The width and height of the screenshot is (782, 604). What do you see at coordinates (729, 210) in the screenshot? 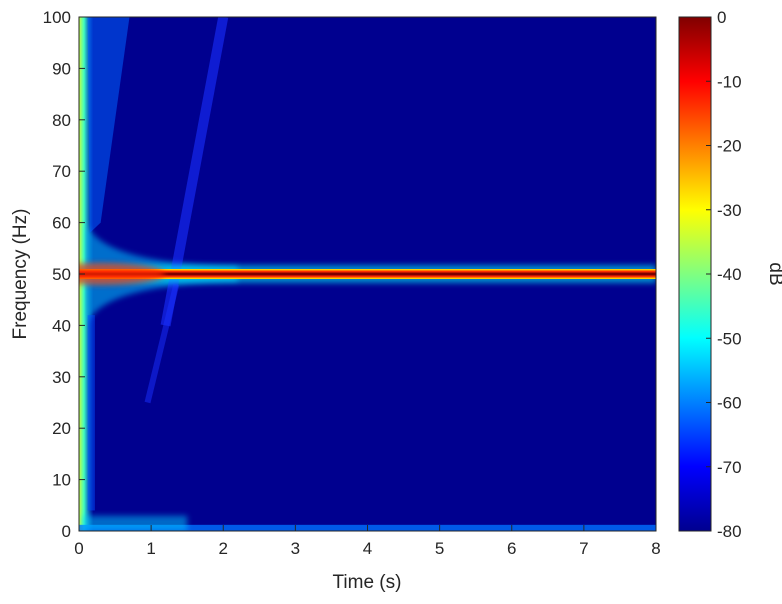
I see `colorbar-tick-label: -30` at bounding box center [729, 210].